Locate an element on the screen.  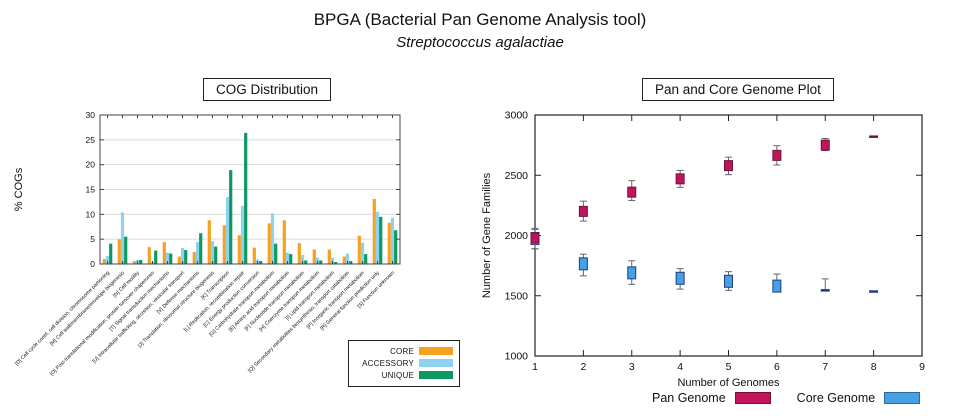
cog-gridlines is located at coordinates (250, 189).